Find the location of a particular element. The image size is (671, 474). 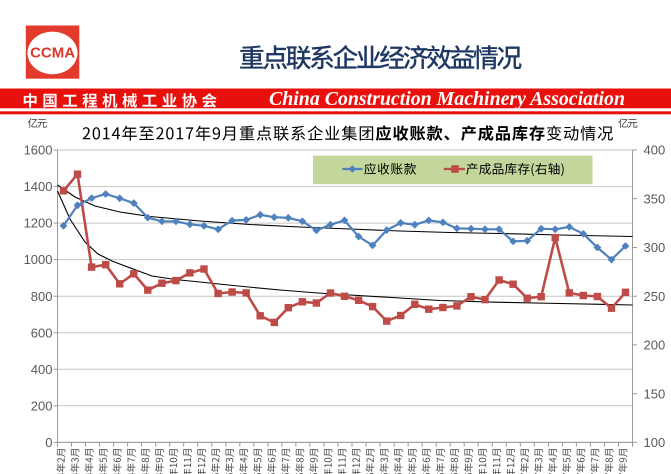

svg-text: 250 is located at coordinates (655, 296).